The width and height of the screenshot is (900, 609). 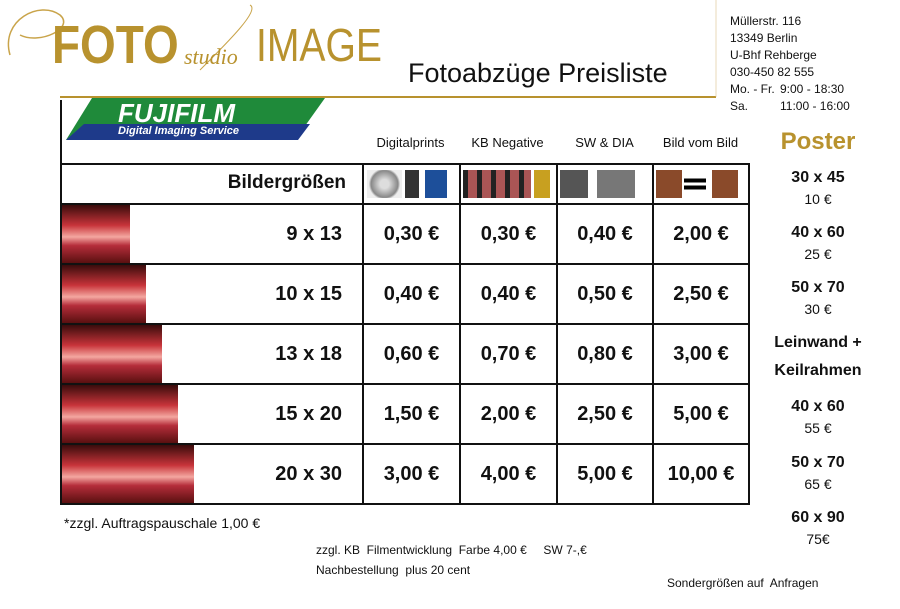 What do you see at coordinates (508, 473) in the screenshot?
I see `price: 4,00 €` at bounding box center [508, 473].